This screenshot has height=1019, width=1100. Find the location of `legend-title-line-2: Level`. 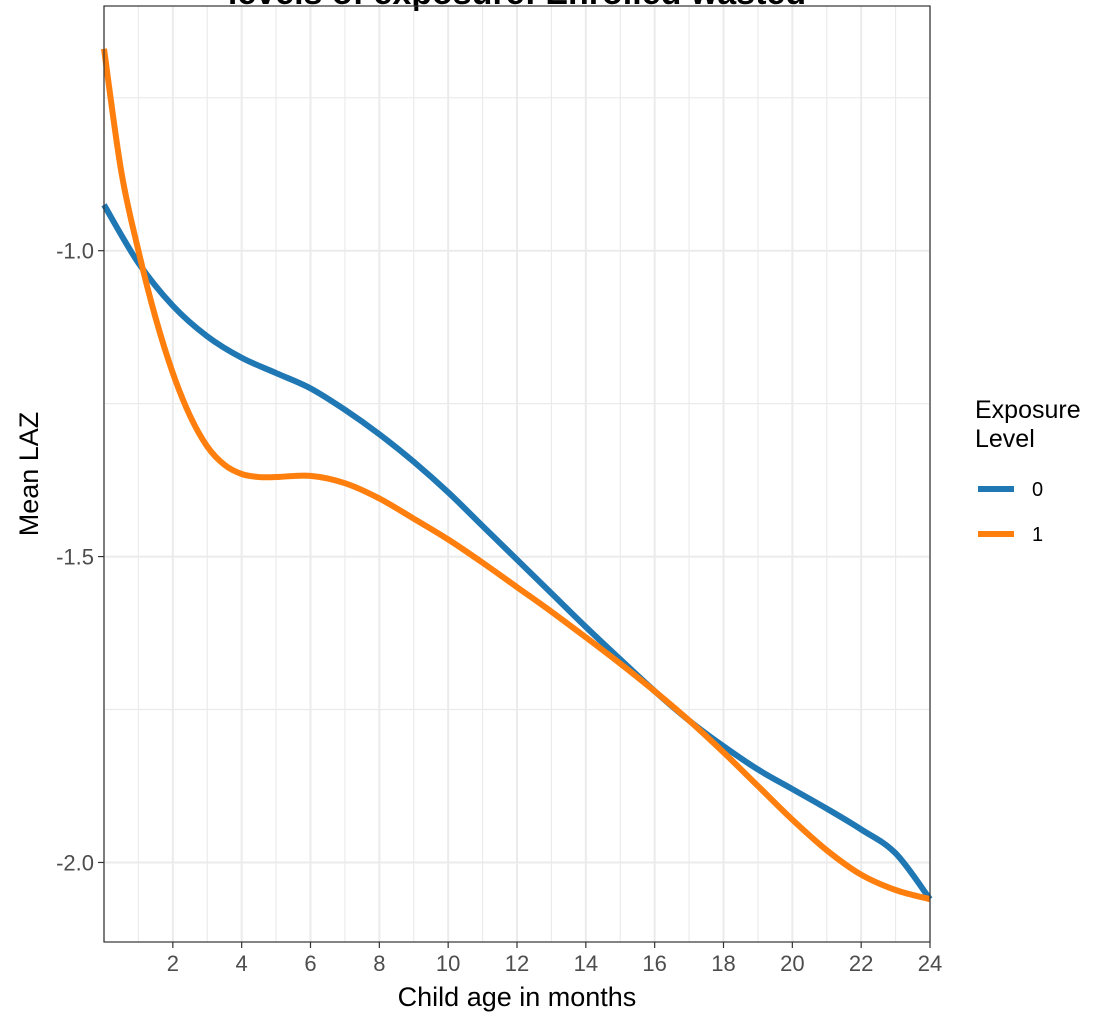

legend-title-line-2: Level is located at coordinates (1005, 439).